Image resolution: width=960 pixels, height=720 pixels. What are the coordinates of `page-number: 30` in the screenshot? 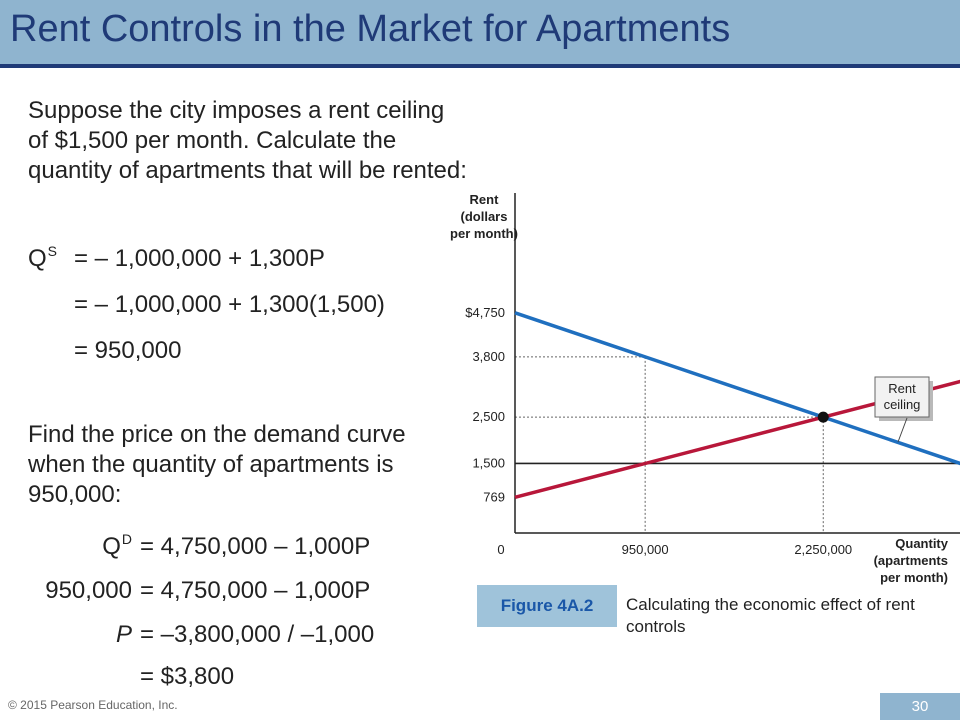 It's located at (920, 706).